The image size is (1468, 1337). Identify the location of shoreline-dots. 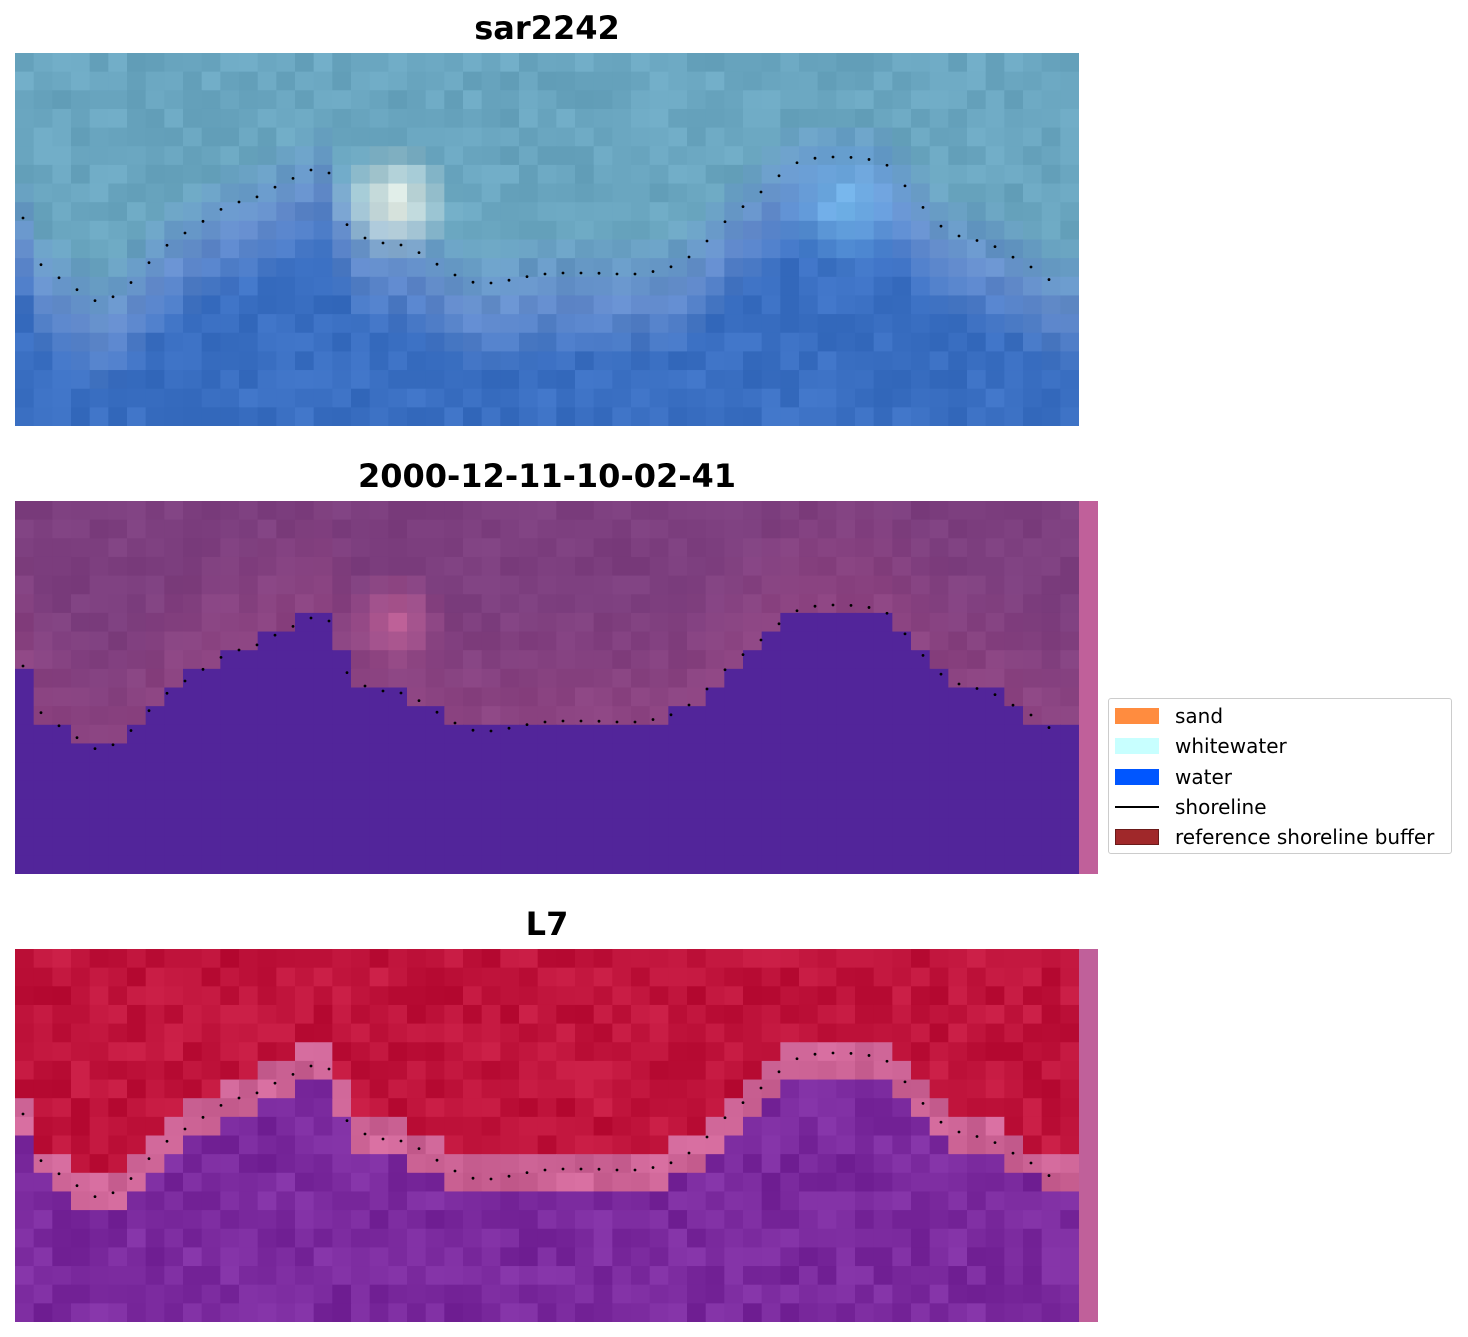
(536, 1124).